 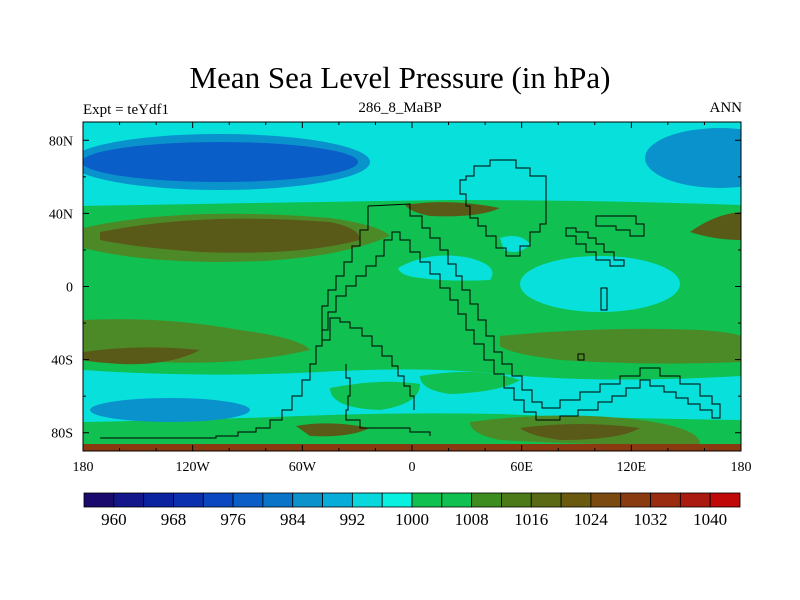 I want to click on island-outline, so click(x=604, y=299).